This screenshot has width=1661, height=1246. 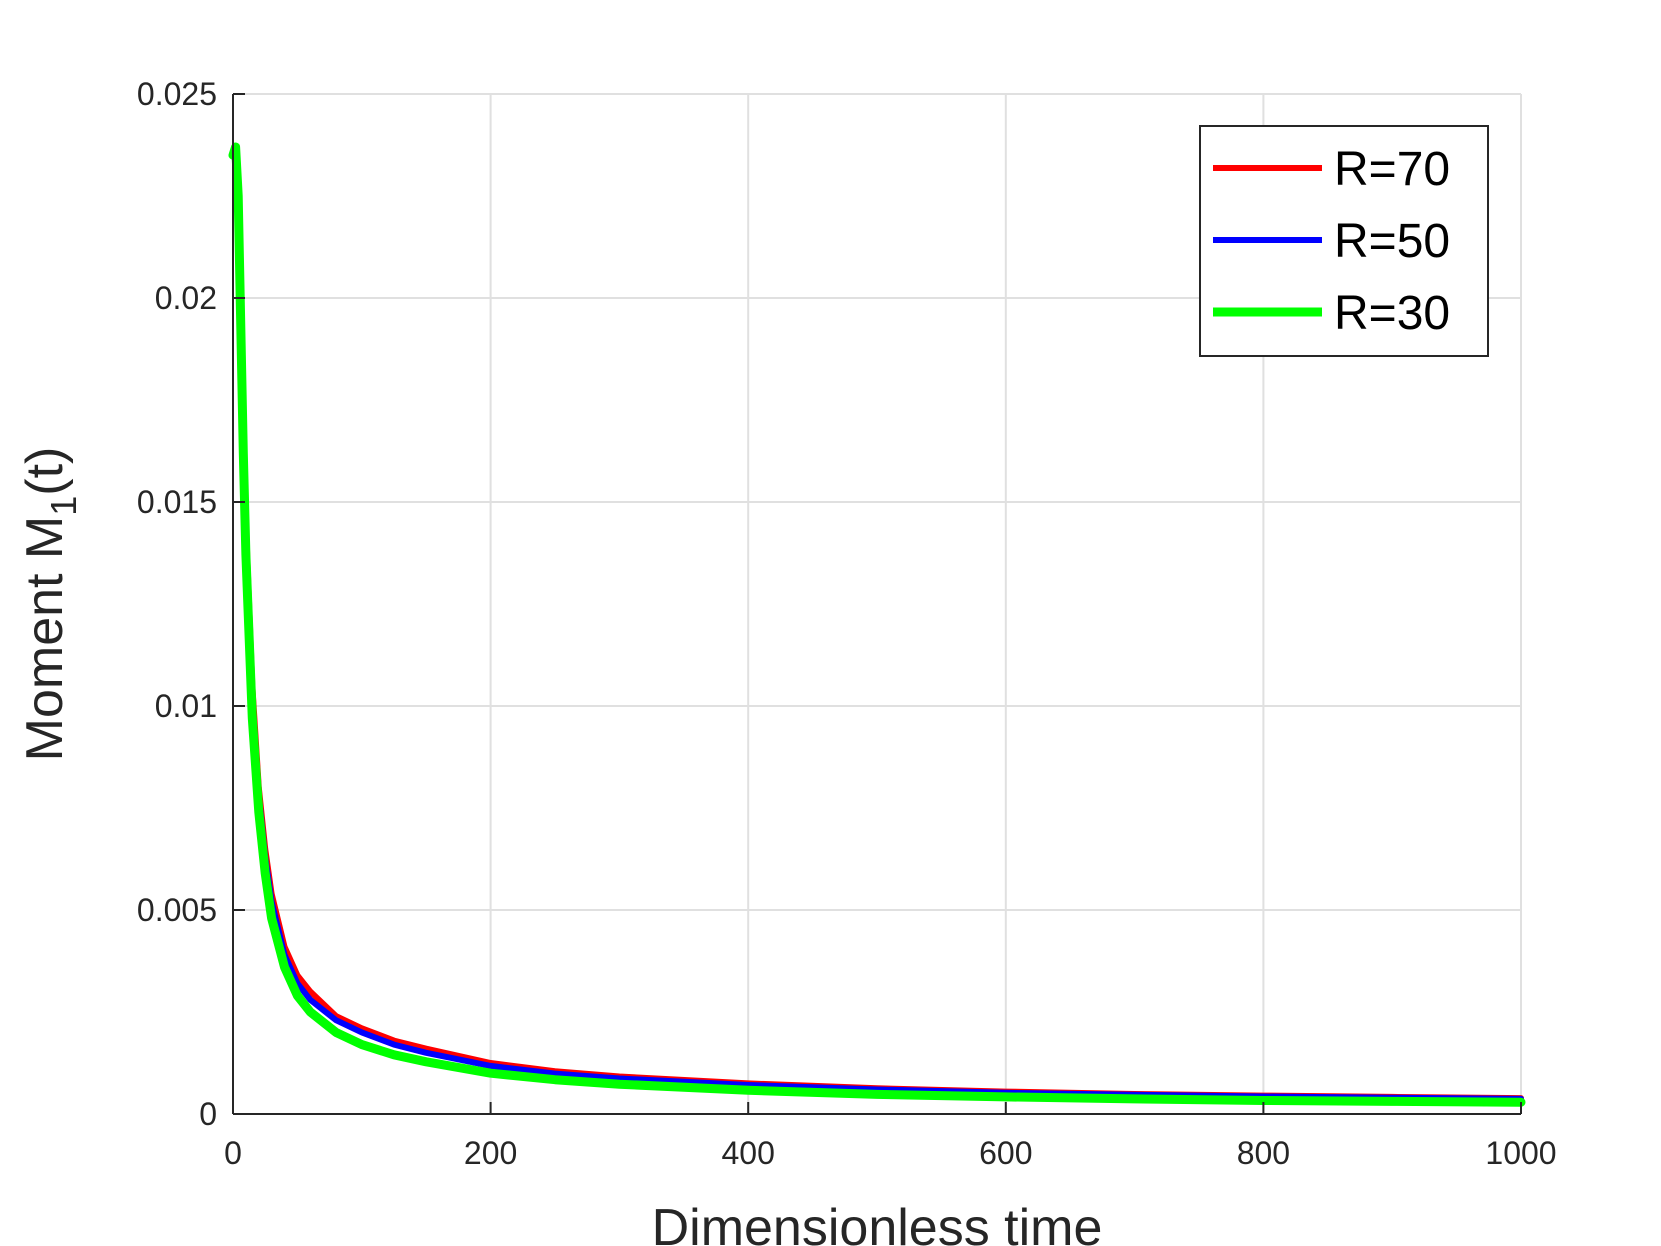 What do you see at coordinates (748, 1153) in the screenshot?
I see `x-tick-label: 400` at bounding box center [748, 1153].